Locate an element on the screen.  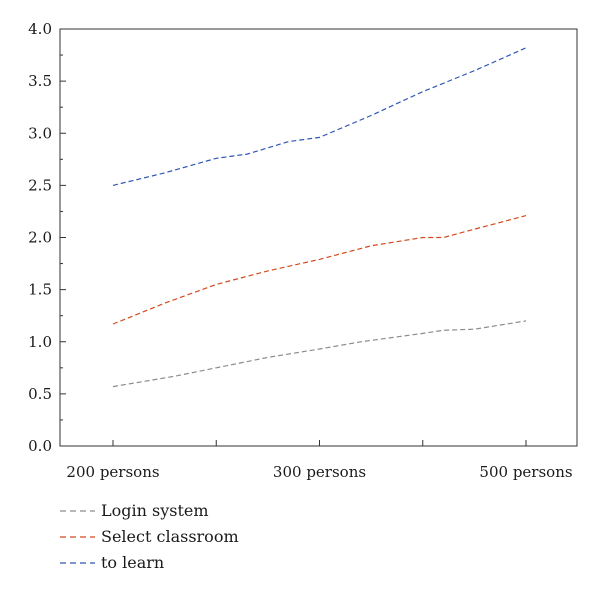
legend: Login system Select classroom to learn is located at coordinates (149, 536).